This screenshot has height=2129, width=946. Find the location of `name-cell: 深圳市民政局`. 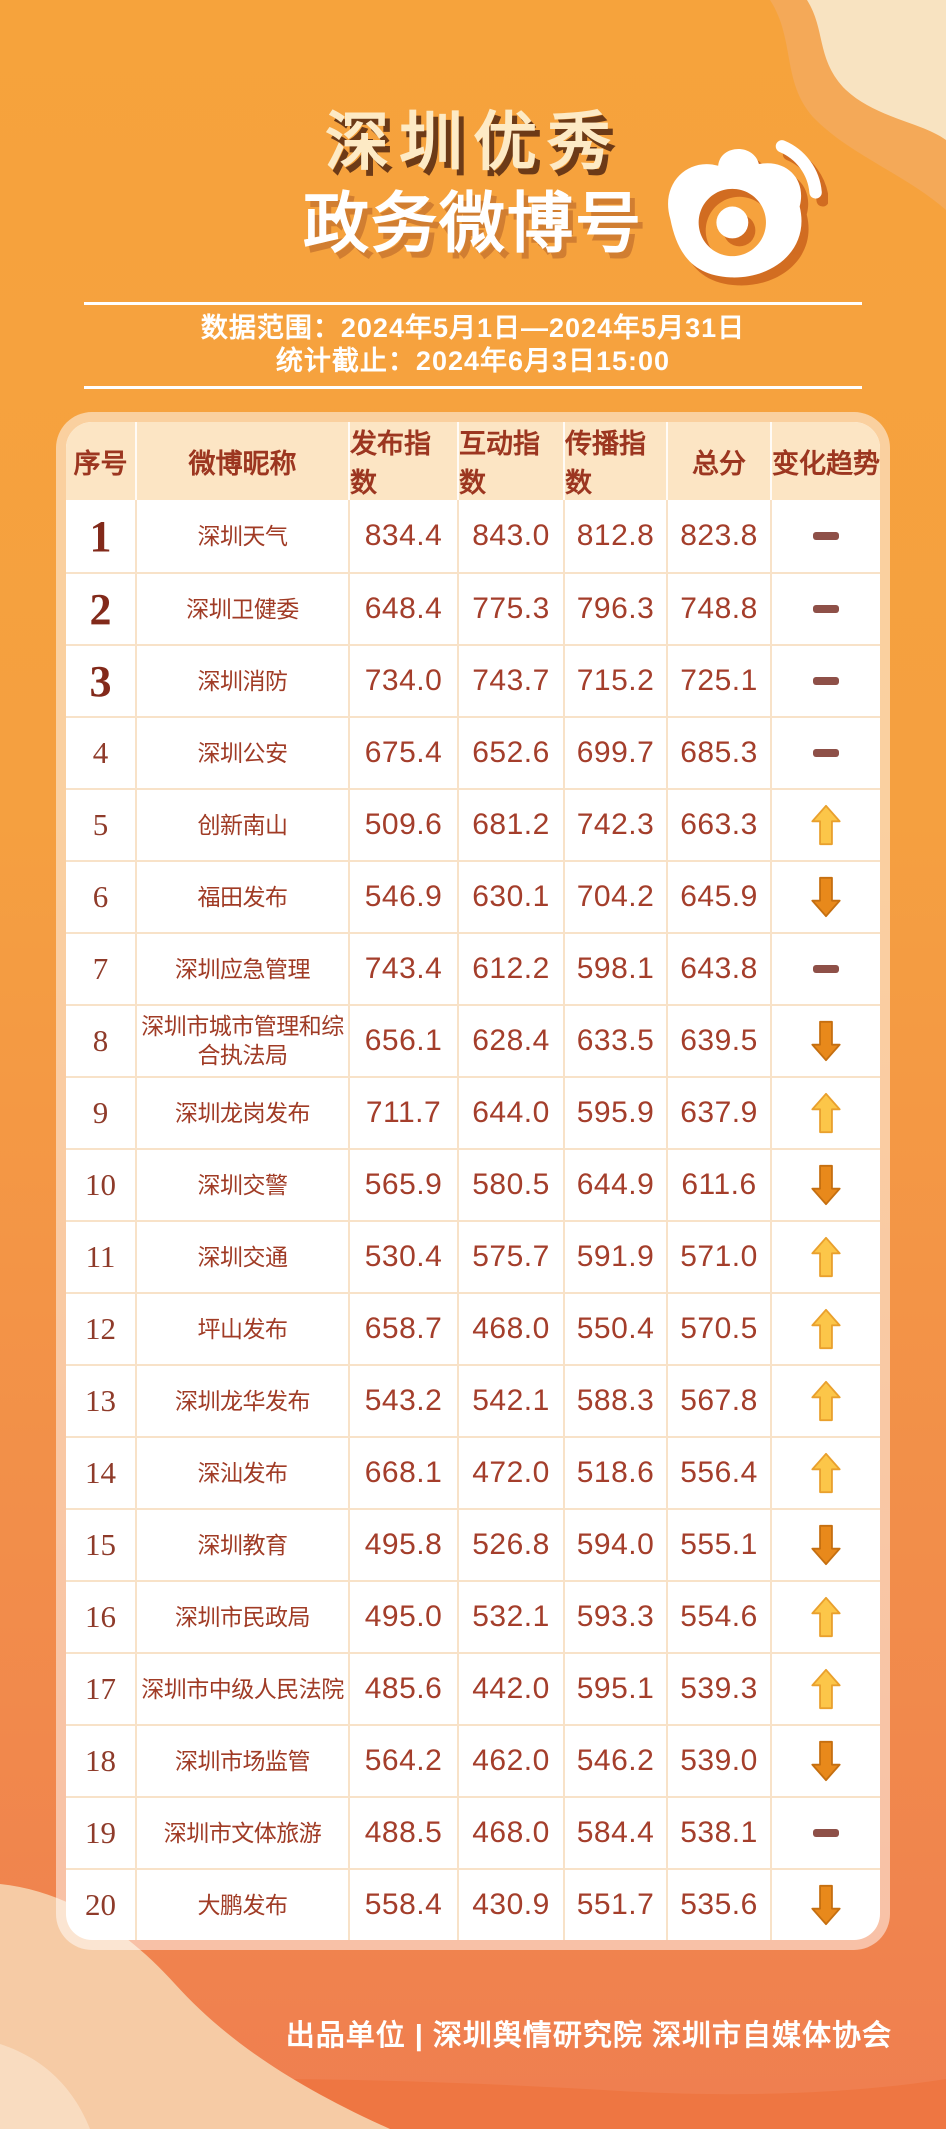

name-cell: 深圳市民政局 is located at coordinates (243, 1617).